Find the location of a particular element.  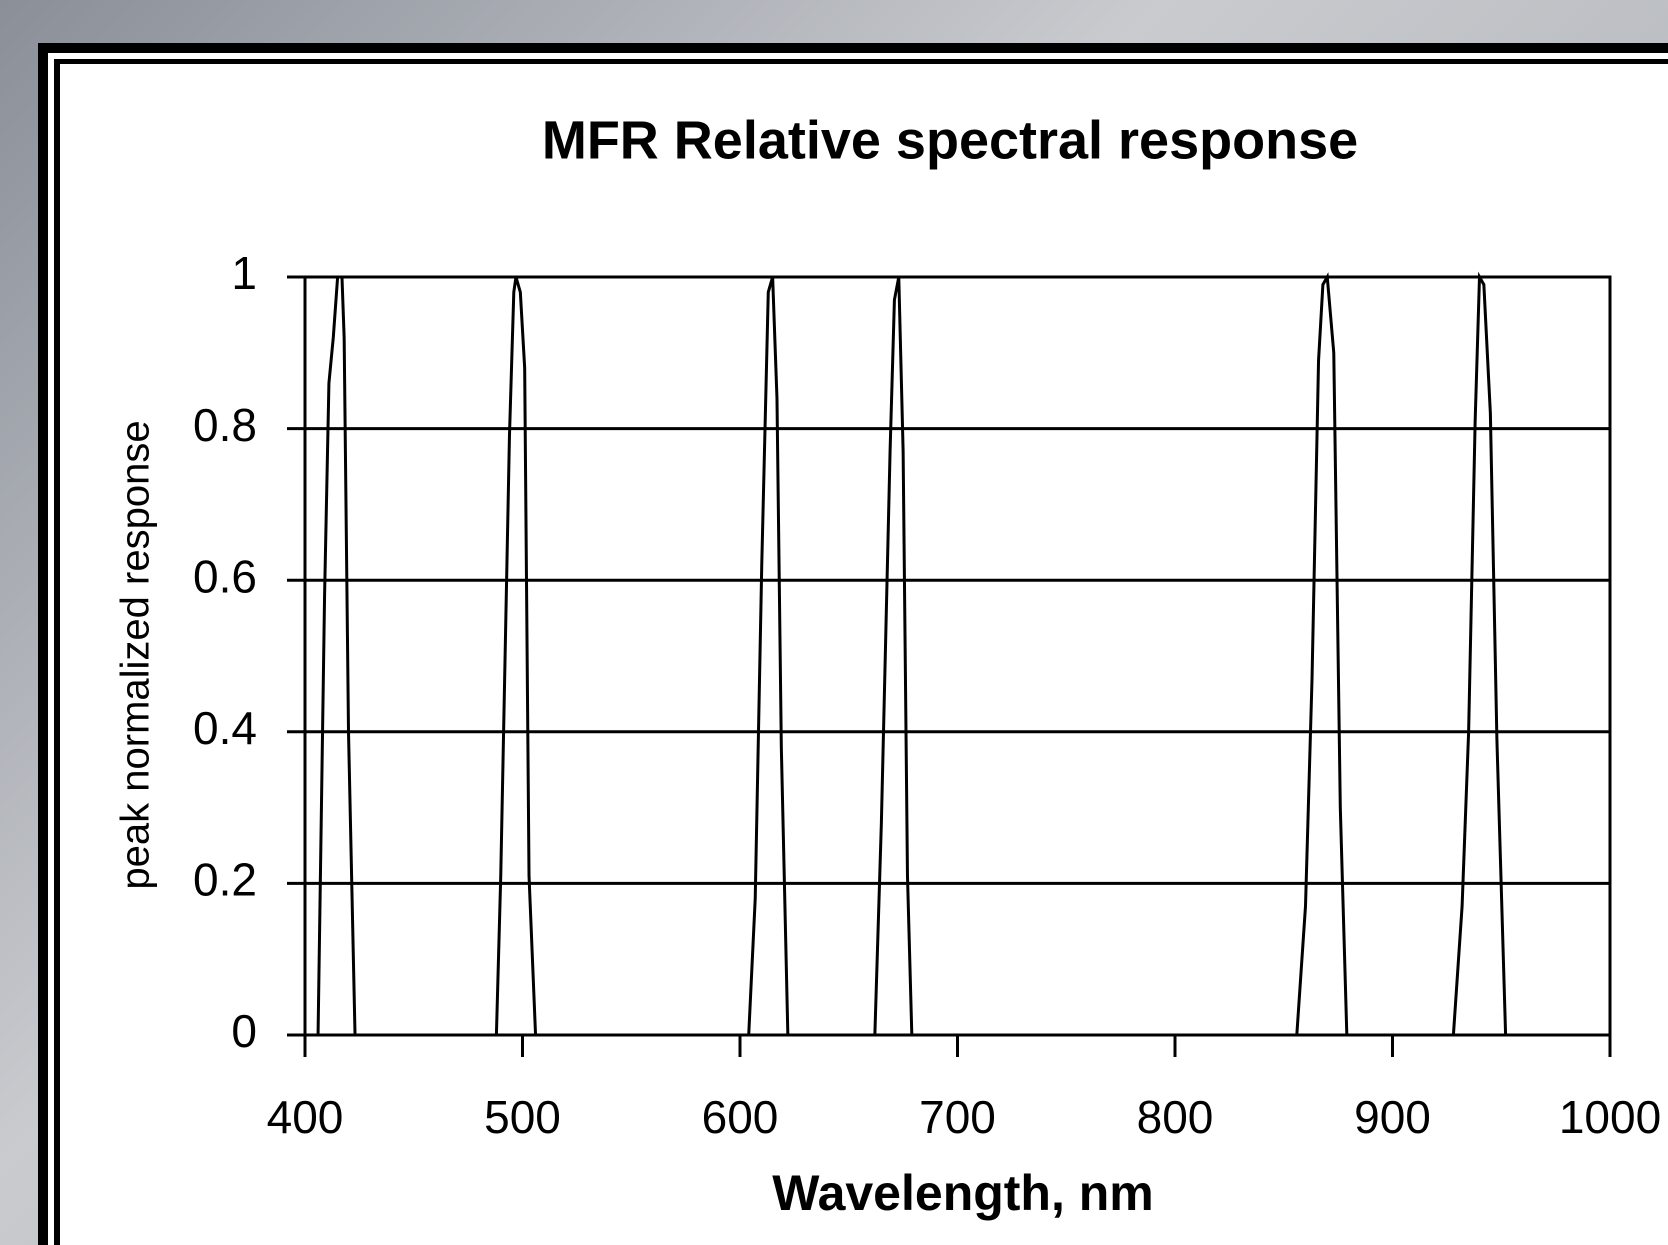

x-tick-label: 700 is located at coordinates (957, 1117).